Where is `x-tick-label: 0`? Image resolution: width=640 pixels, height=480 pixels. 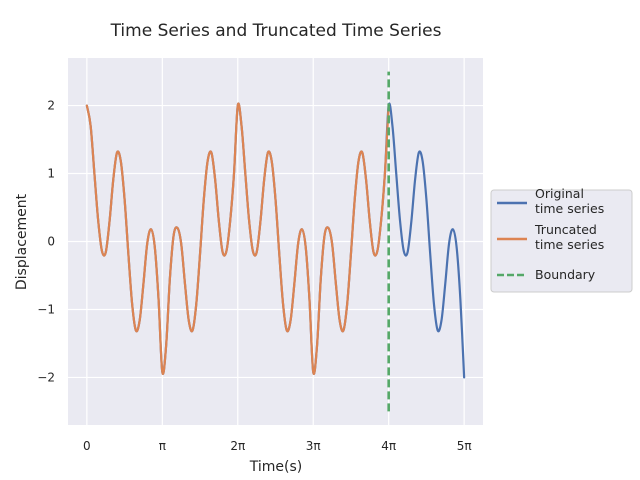 x-tick-label: 0 is located at coordinates (87, 446).